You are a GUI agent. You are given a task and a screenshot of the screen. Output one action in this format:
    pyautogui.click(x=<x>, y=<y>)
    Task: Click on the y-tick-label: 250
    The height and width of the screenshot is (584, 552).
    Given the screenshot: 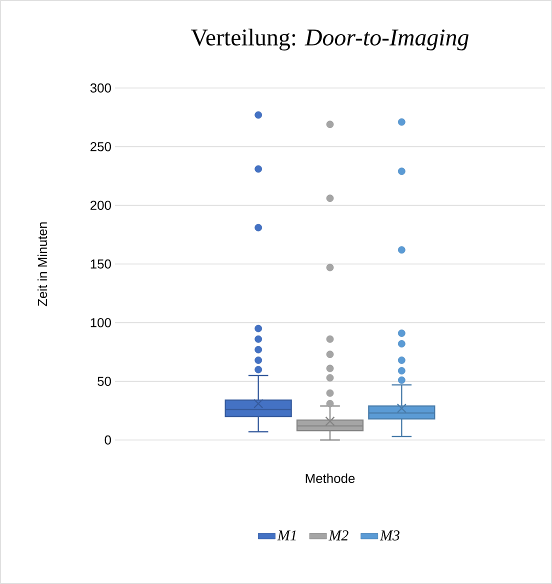 What is the action you would take?
    pyautogui.click(x=100, y=147)
    